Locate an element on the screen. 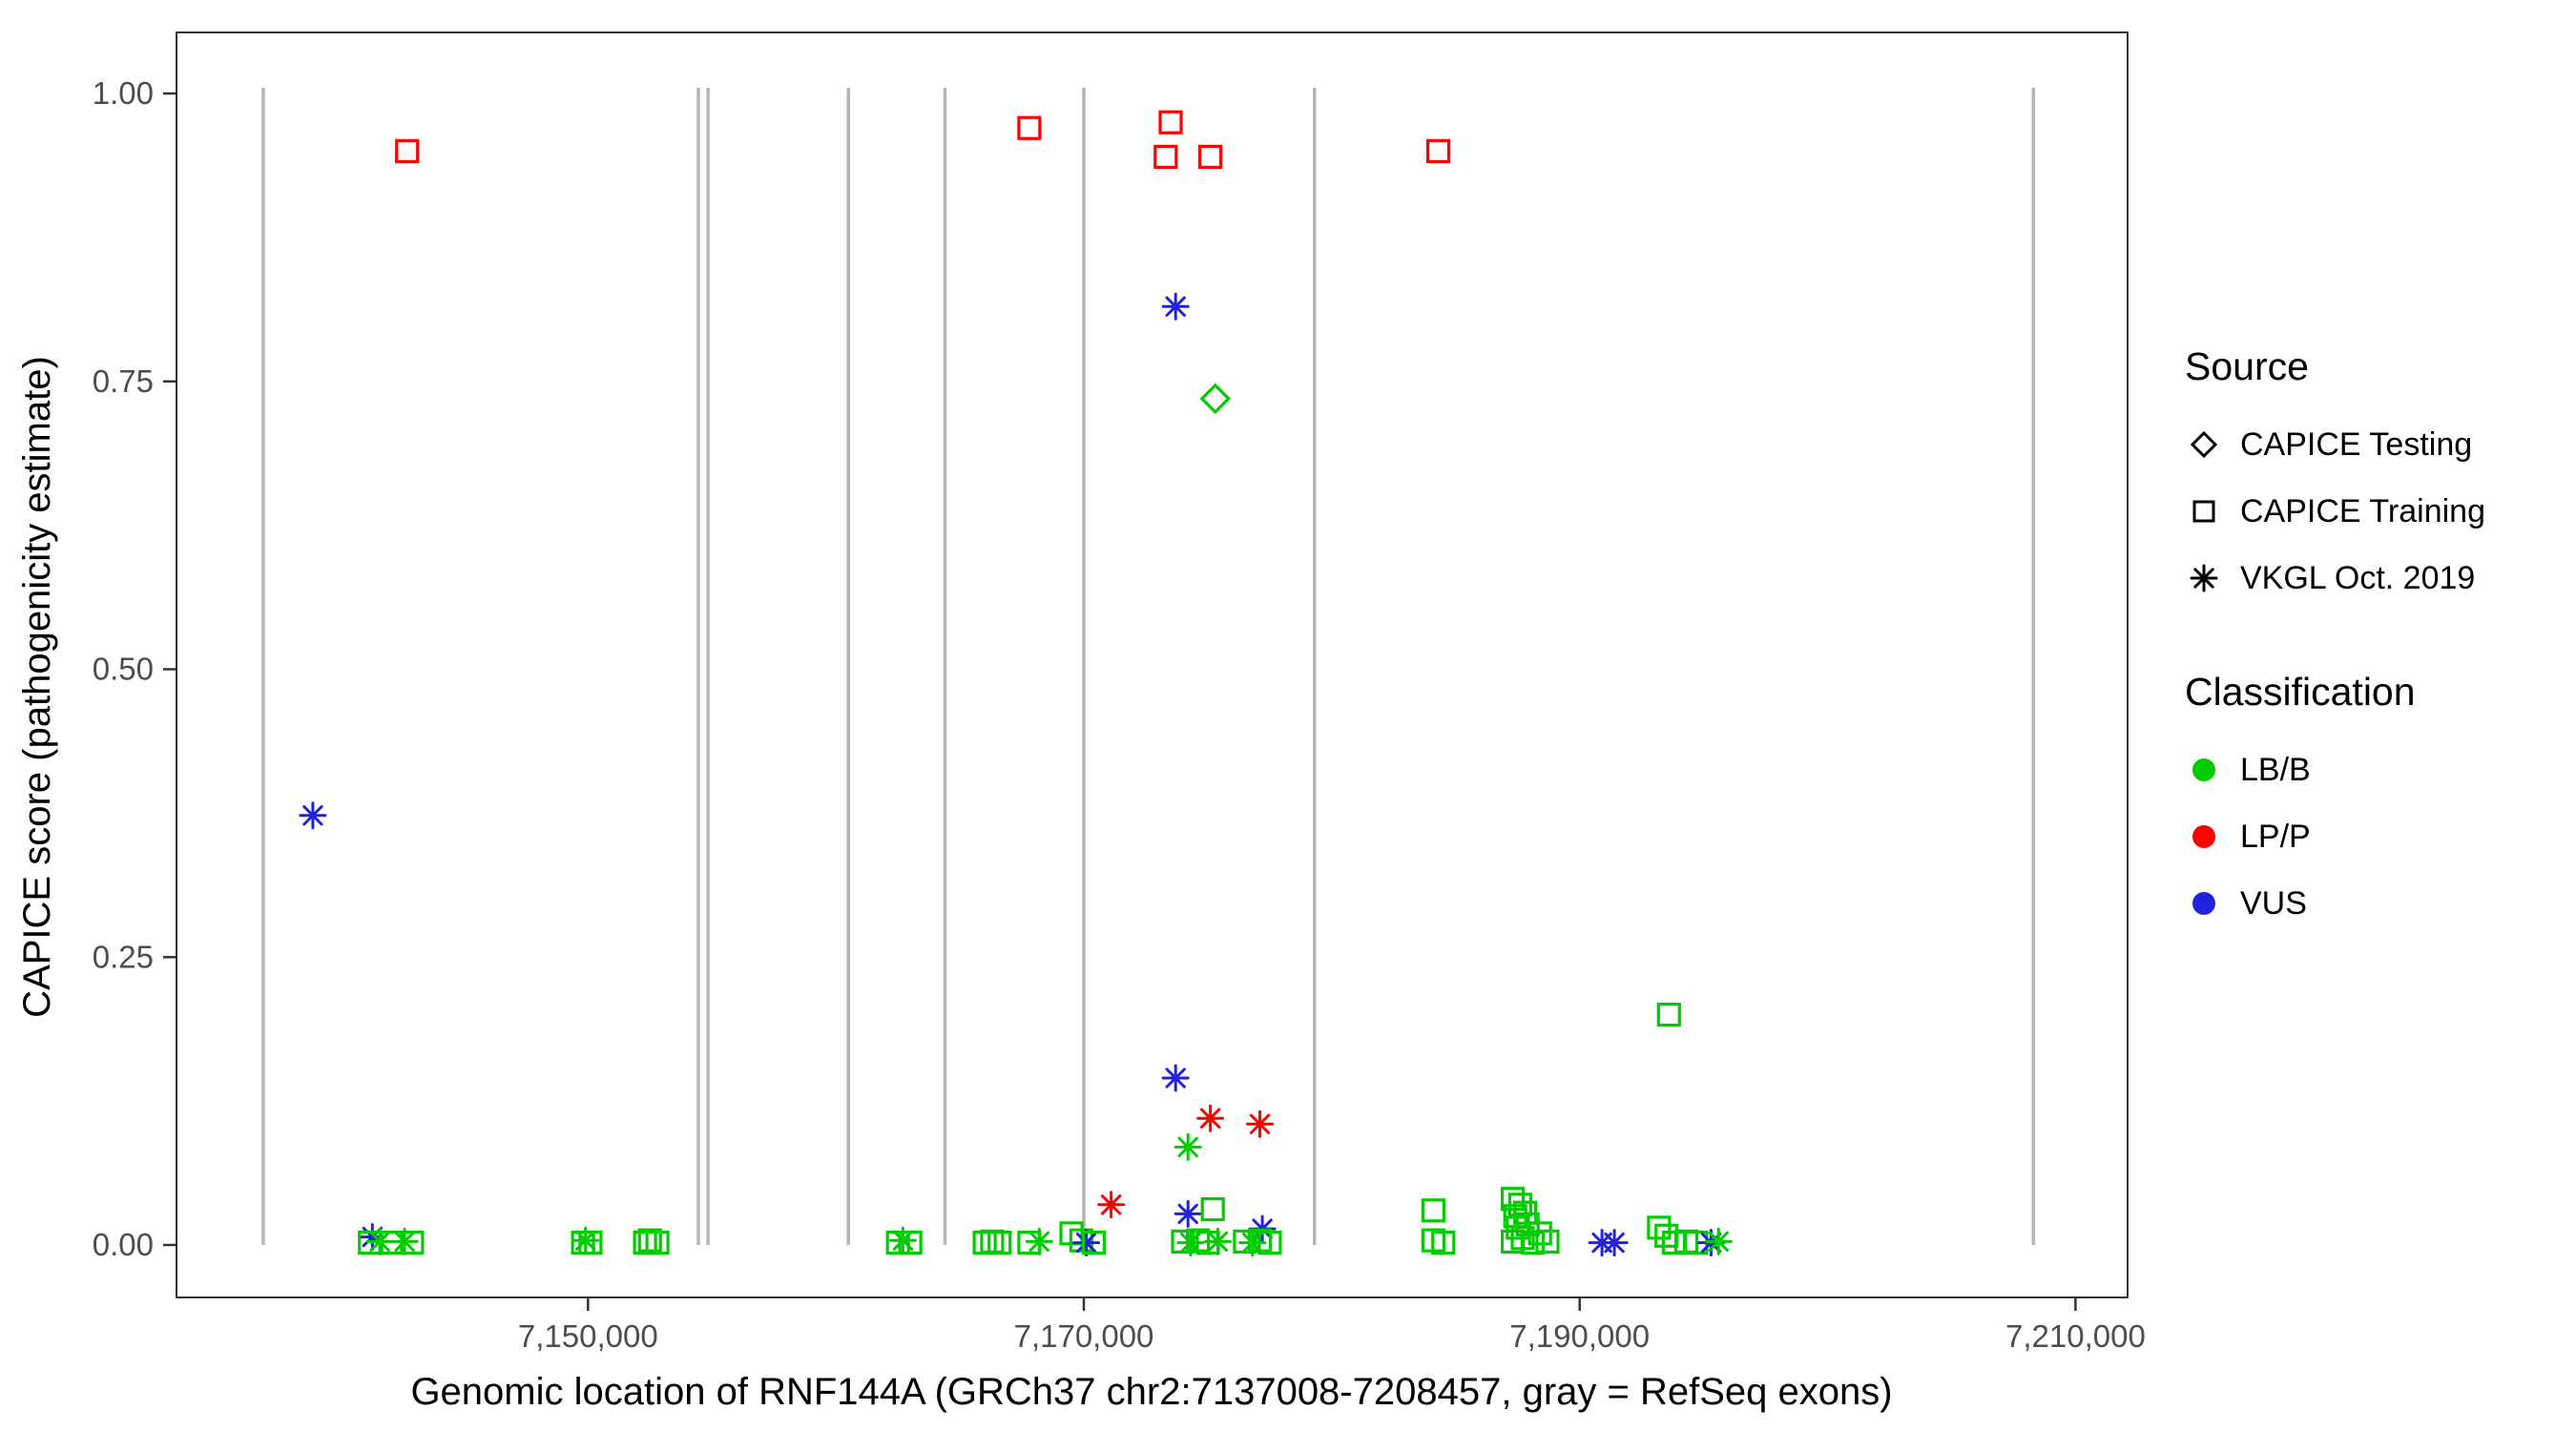 The image size is (2576, 1431). blue-dot-icon is located at coordinates (2203, 904).